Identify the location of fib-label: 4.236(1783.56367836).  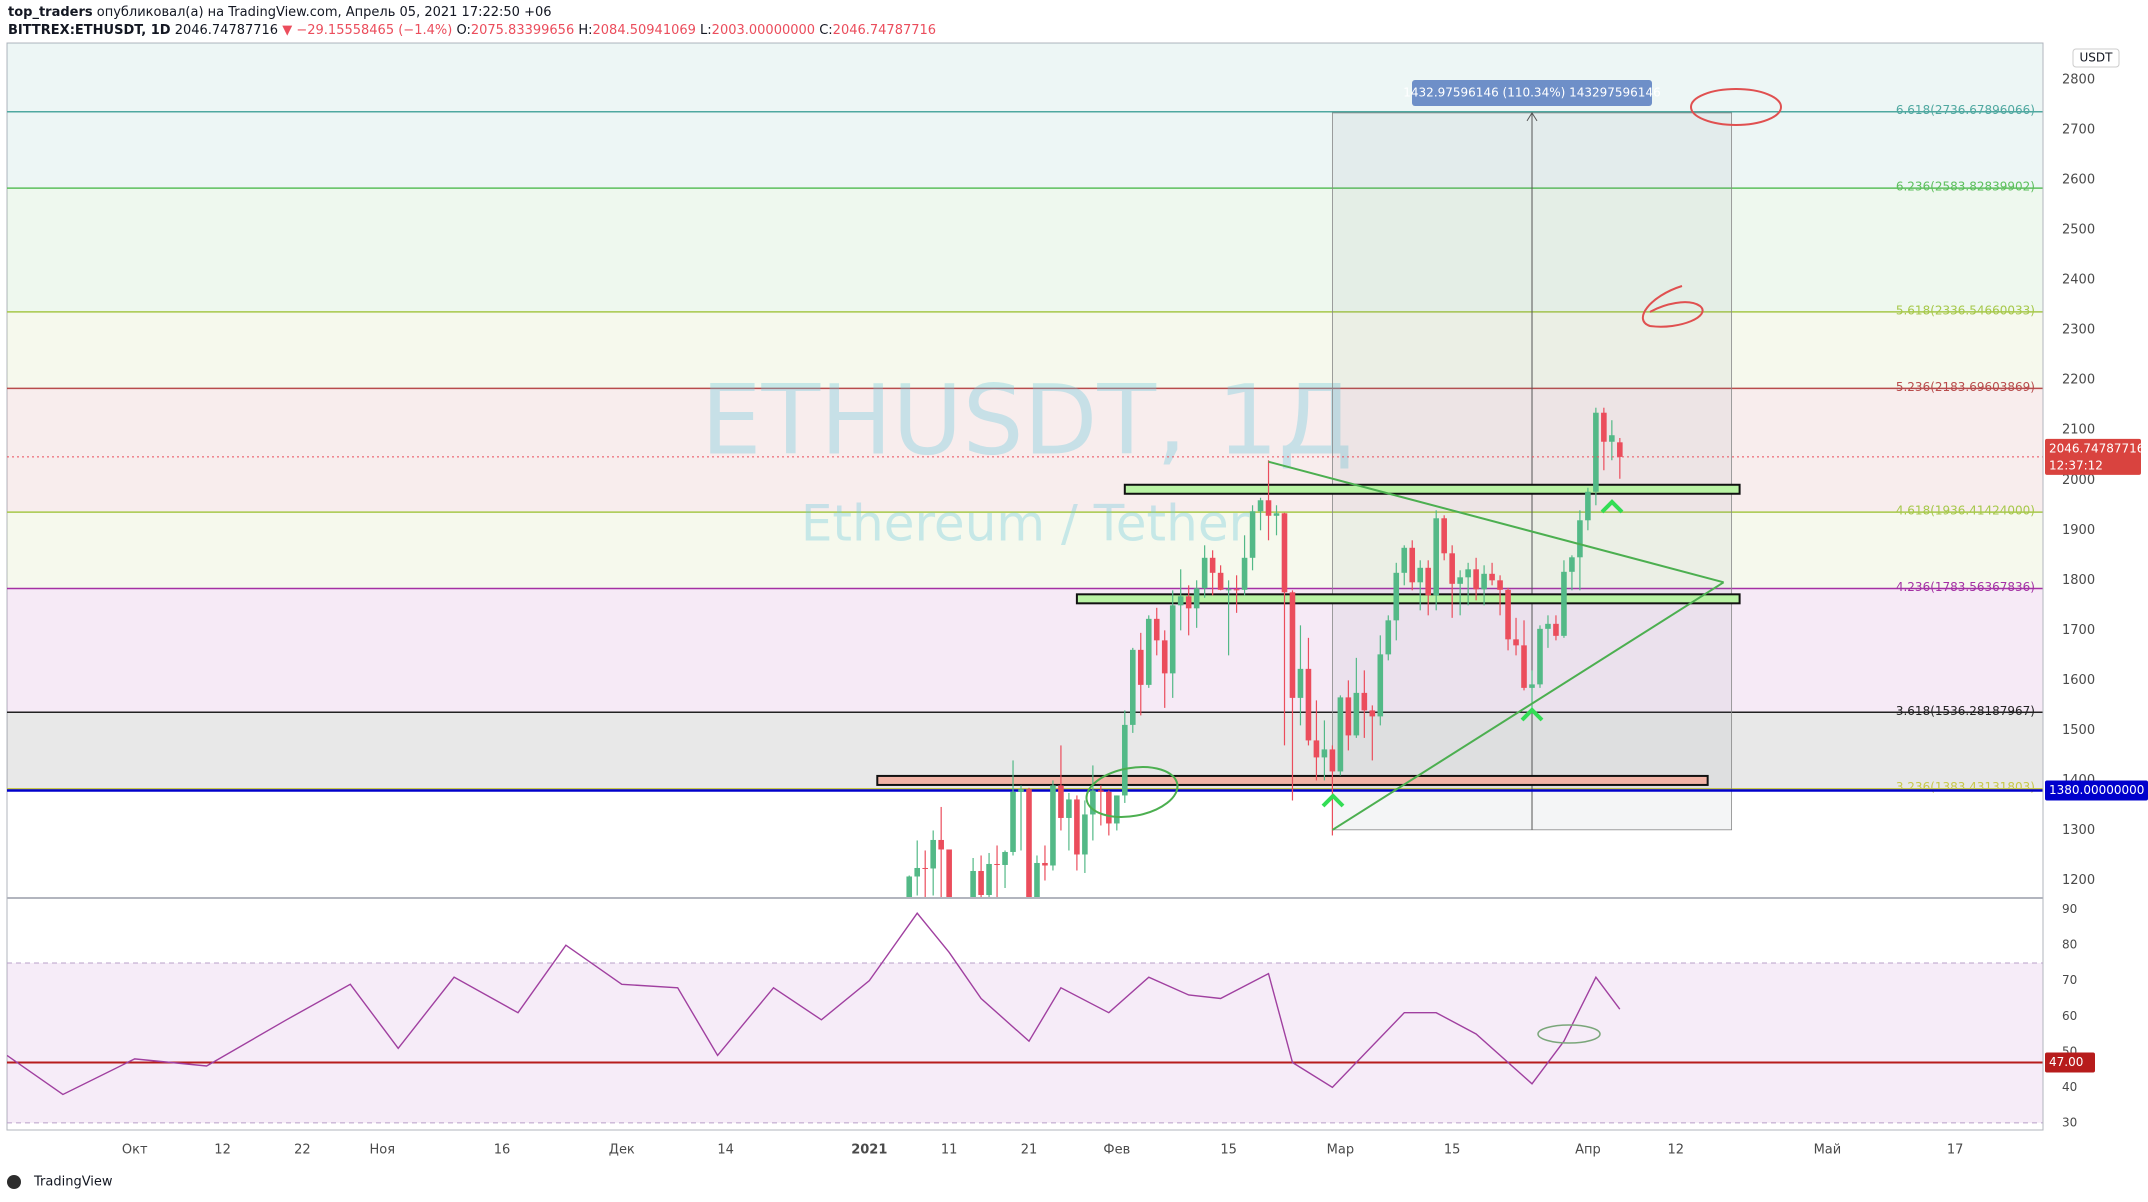
(1965, 587).